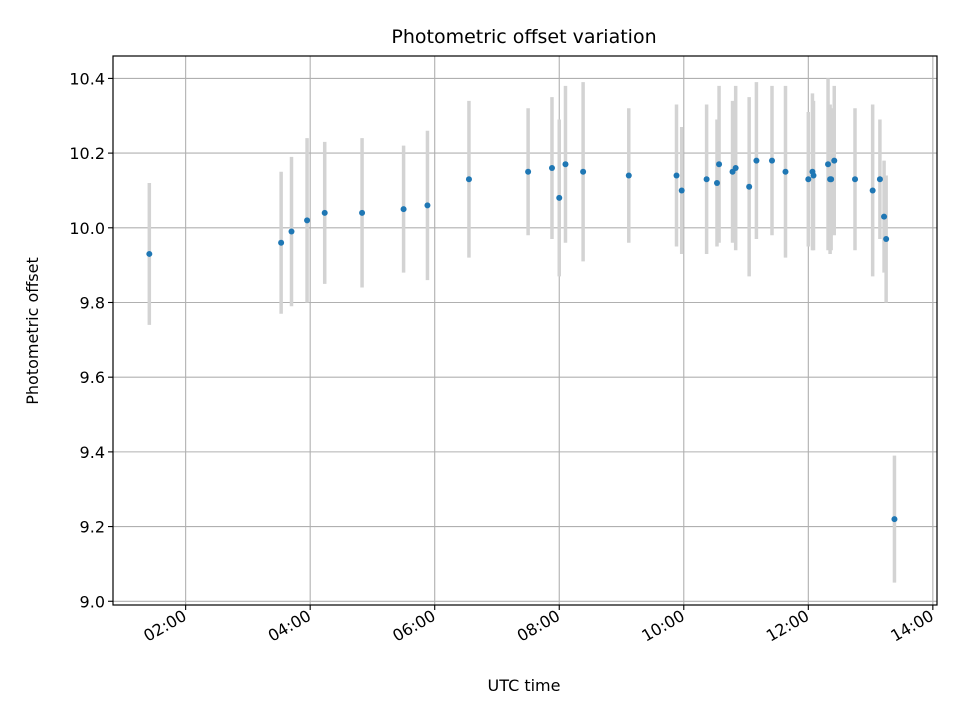  Describe the element at coordinates (92, 302) in the screenshot. I see `y-tick-label: 9.8` at that location.